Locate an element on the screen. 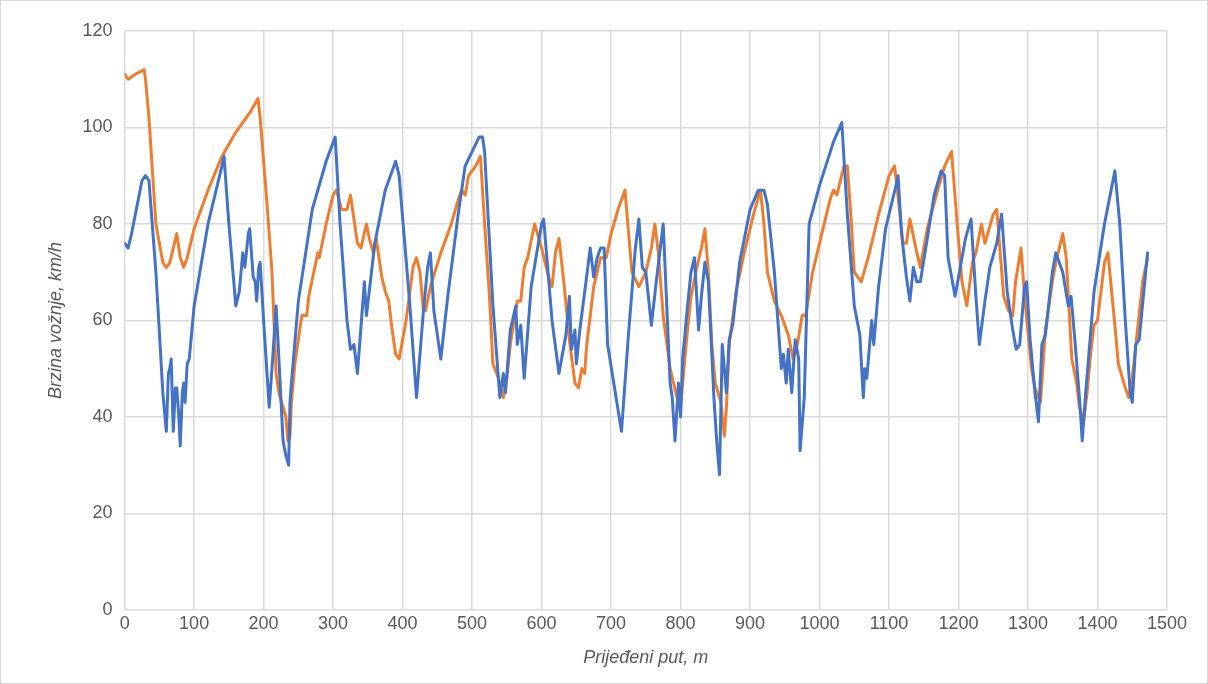  x-tick-label: 200 is located at coordinates (263, 622).